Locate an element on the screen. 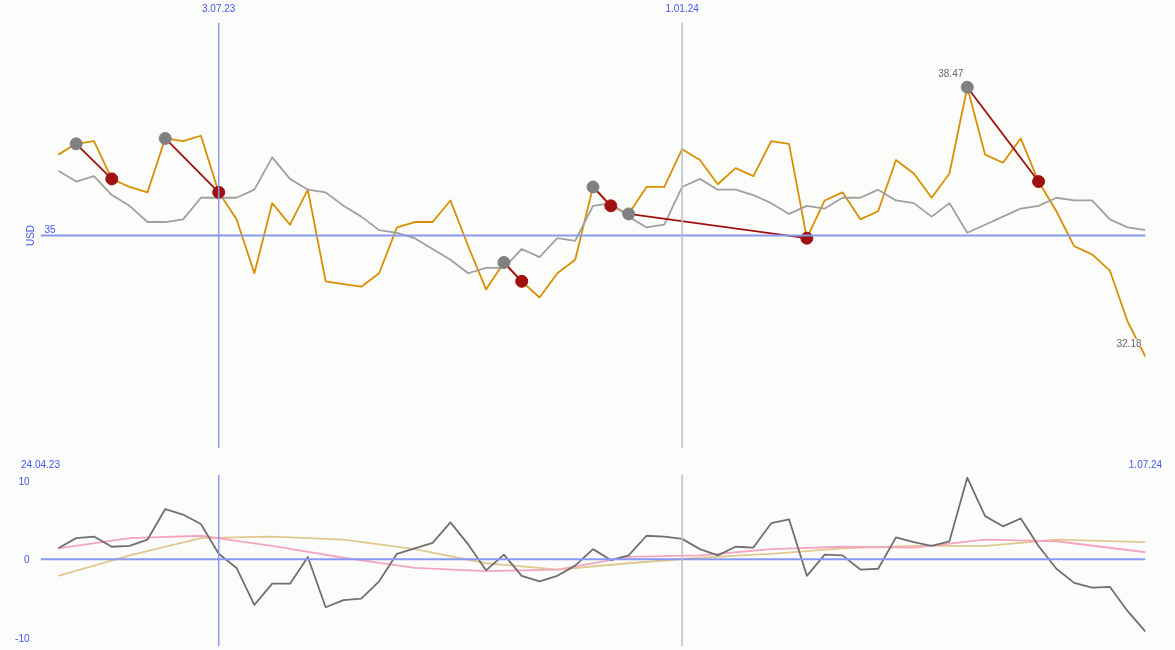 This screenshot has width=1175, height=650. x-tick-label: 24.04.23 is located at coordinates (41, 464).